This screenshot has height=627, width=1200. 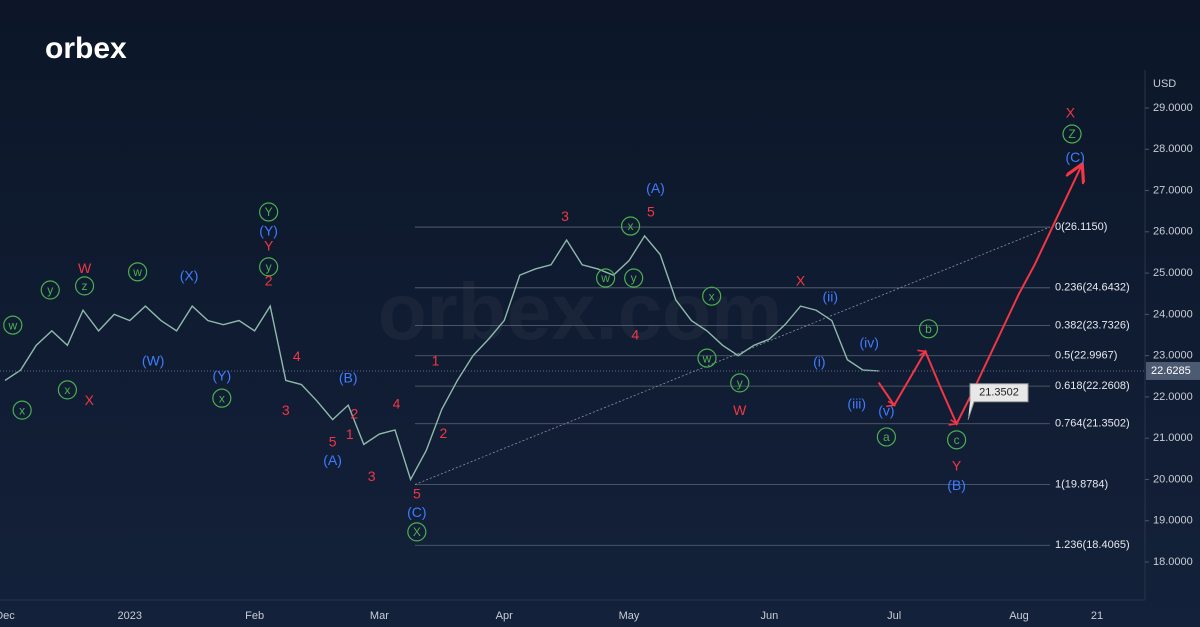 I want to click on wave-label: (iii), so click(x=856, y=404).